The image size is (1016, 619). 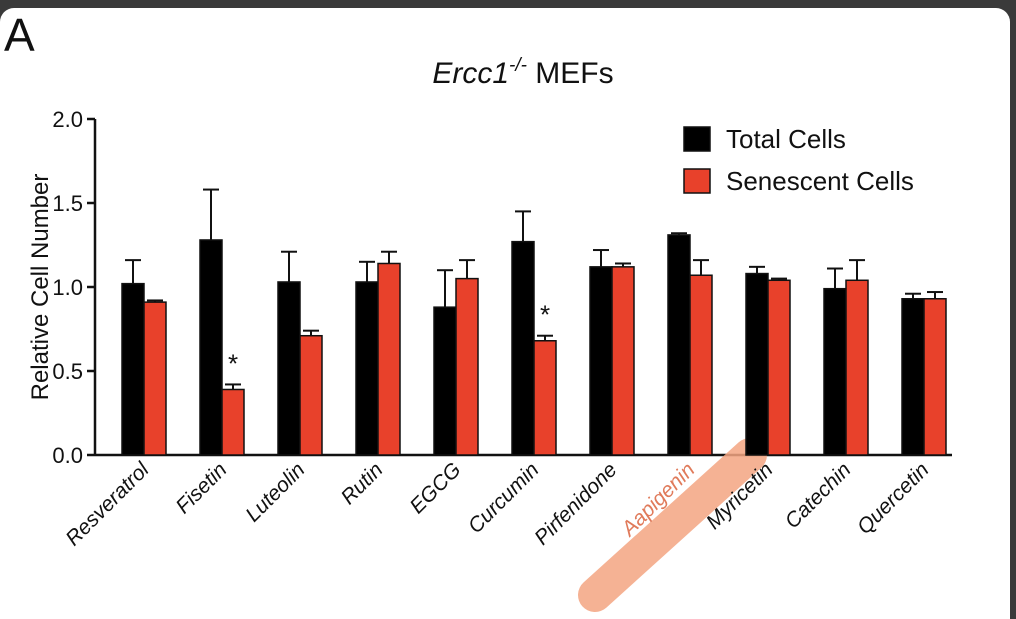 What do you see at coordinates (19, 35) in the screenshot?
I see `panel-label: A` at bounding box center [19, 35].